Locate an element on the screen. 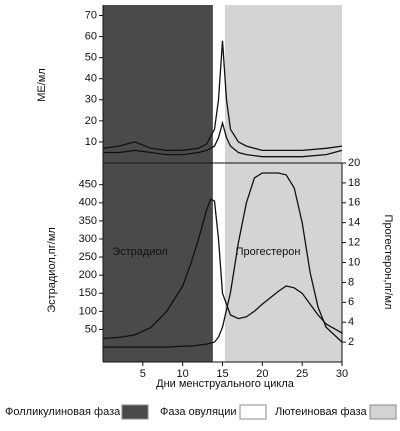  legend-label: Лютеиновая фаза is located at coordinates (321, 412).